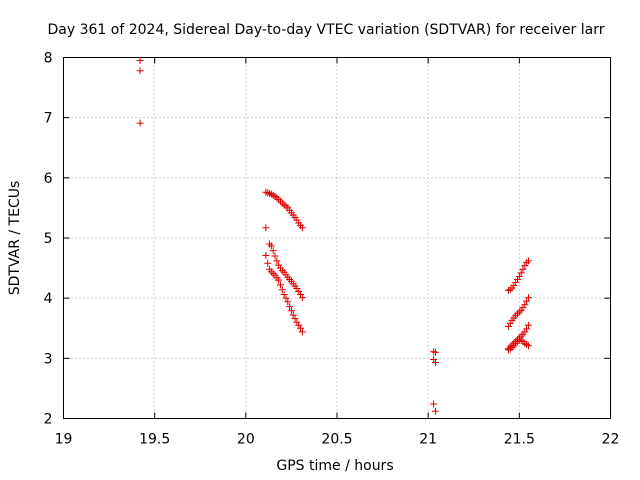  I want to click on y-tick-label: 8, so click(48, 59).